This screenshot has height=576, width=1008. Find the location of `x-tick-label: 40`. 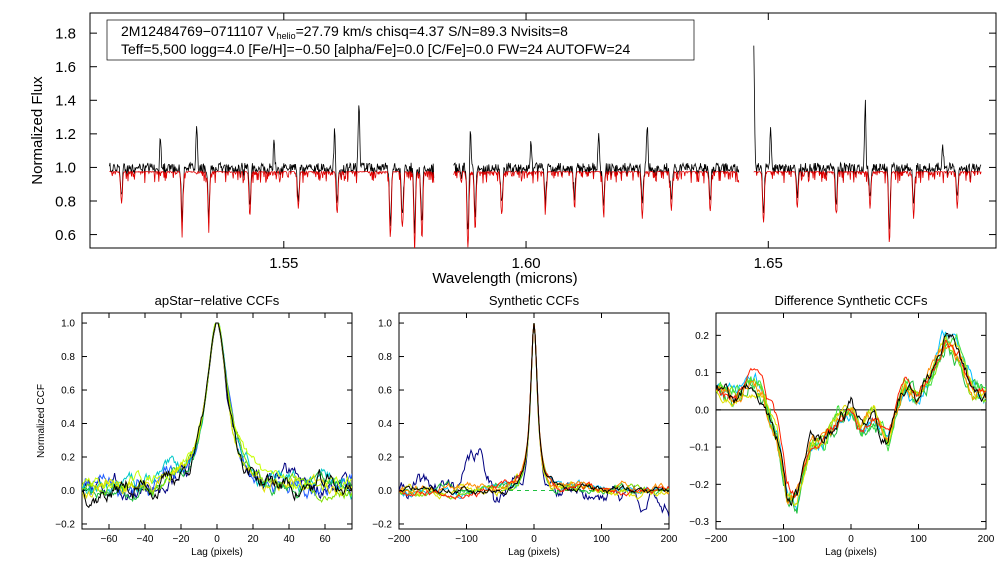

x-tick-label: 40 is located at coordinates (289, 539).